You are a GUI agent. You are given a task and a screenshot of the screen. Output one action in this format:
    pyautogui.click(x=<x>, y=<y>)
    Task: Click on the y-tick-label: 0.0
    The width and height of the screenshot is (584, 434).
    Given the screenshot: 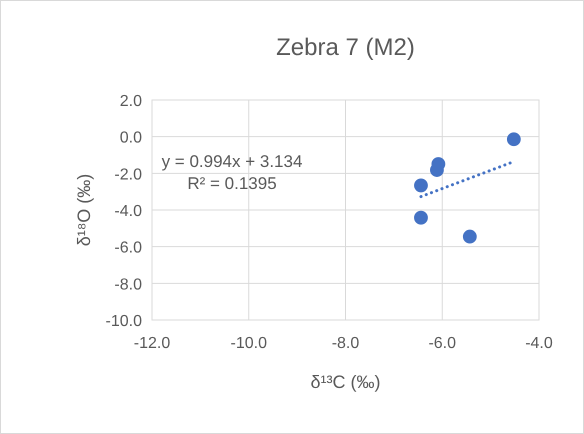 What is the action you would take?
    pyautogui.click(x=131, y=138)
    